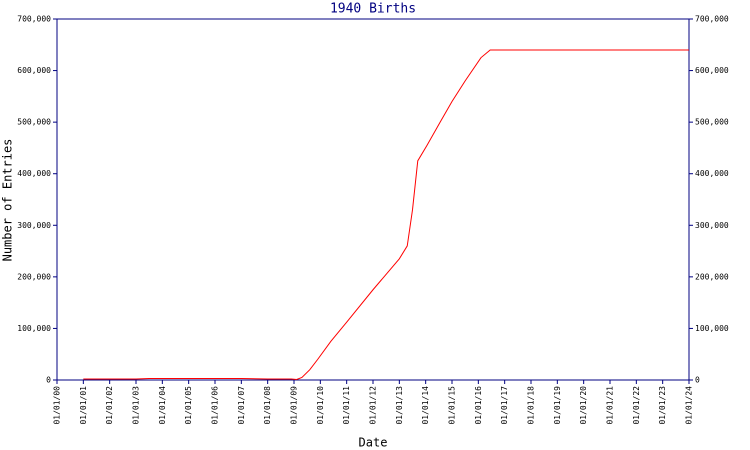 The image size is (750, 450). Describe the element at coordinates (34, 70) in the screenshot. I see `y-tick-label: 600,000` at that location.